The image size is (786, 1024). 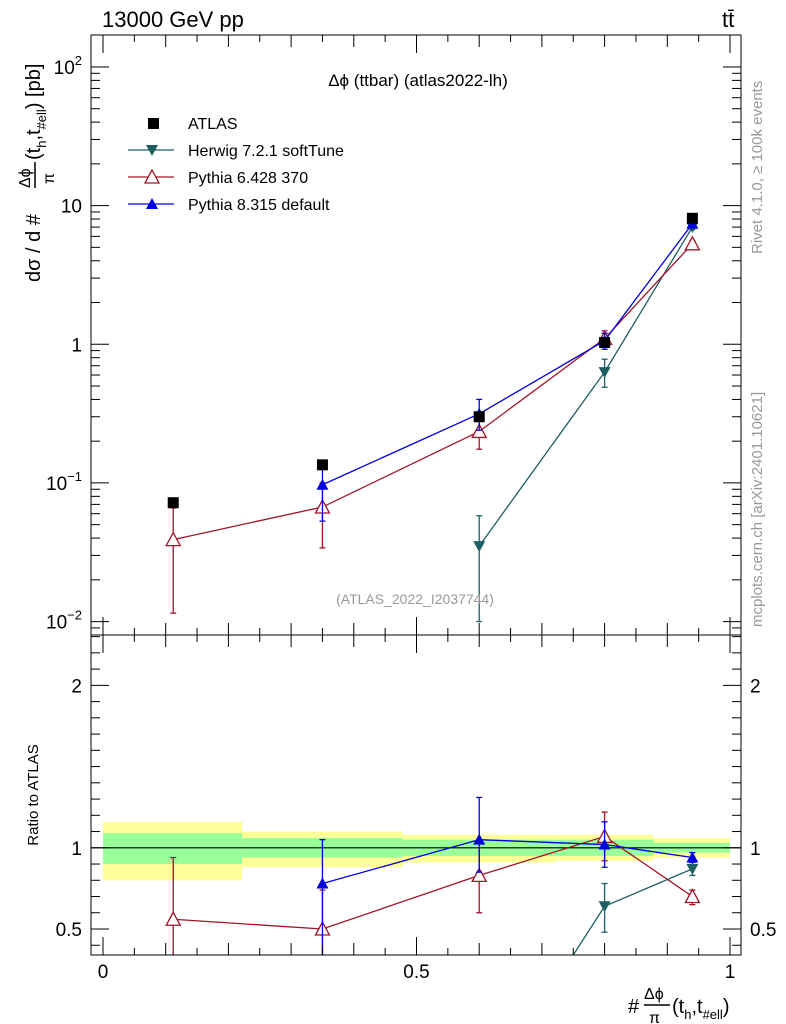 I want to click on ylabel-frac-den: π, so click(x=49, y=178).